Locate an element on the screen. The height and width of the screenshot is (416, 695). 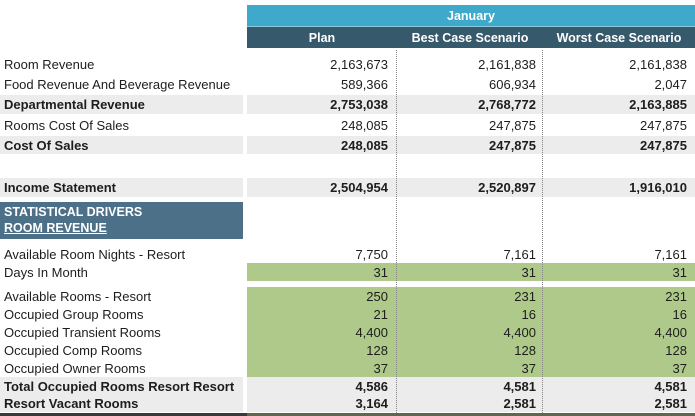
cell-plan: 128 is located at coordinates (322, 350).